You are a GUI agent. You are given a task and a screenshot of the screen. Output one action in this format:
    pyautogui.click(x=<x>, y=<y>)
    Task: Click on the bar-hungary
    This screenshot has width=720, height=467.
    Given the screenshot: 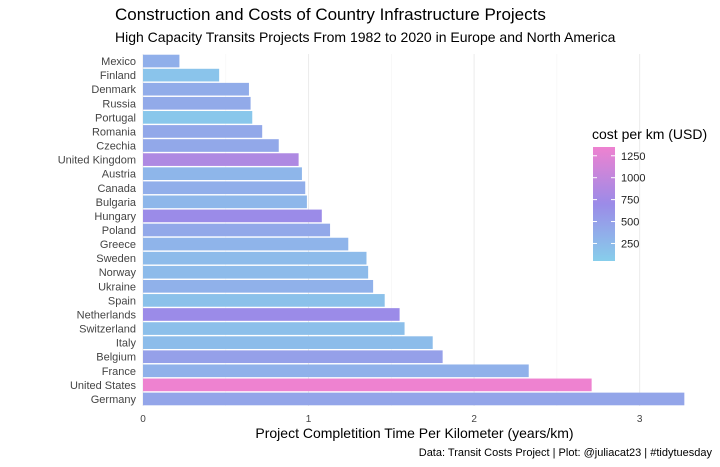 What is the action you would take?
    pyautogui.click(x=232, y=216)
    